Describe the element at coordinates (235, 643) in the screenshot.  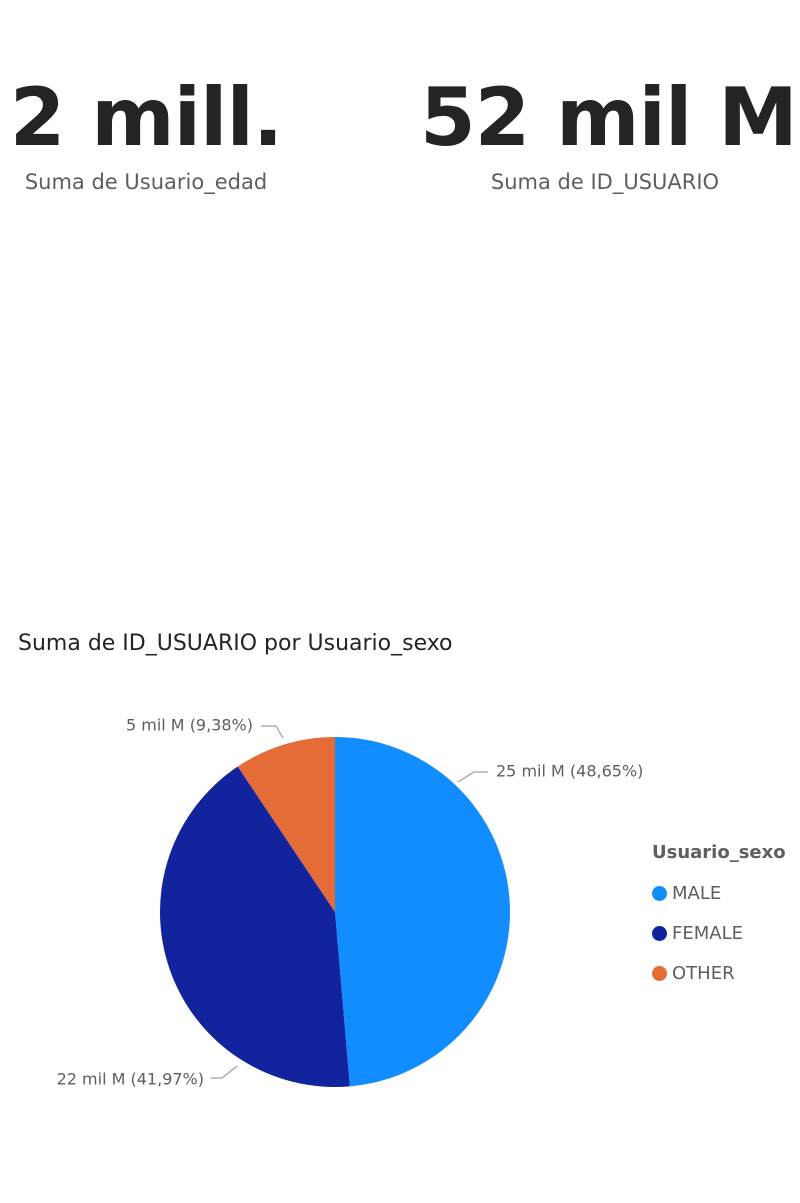
I see `chart-title: Suma de ID_USUARIO por Usuario_sexo` at that location.